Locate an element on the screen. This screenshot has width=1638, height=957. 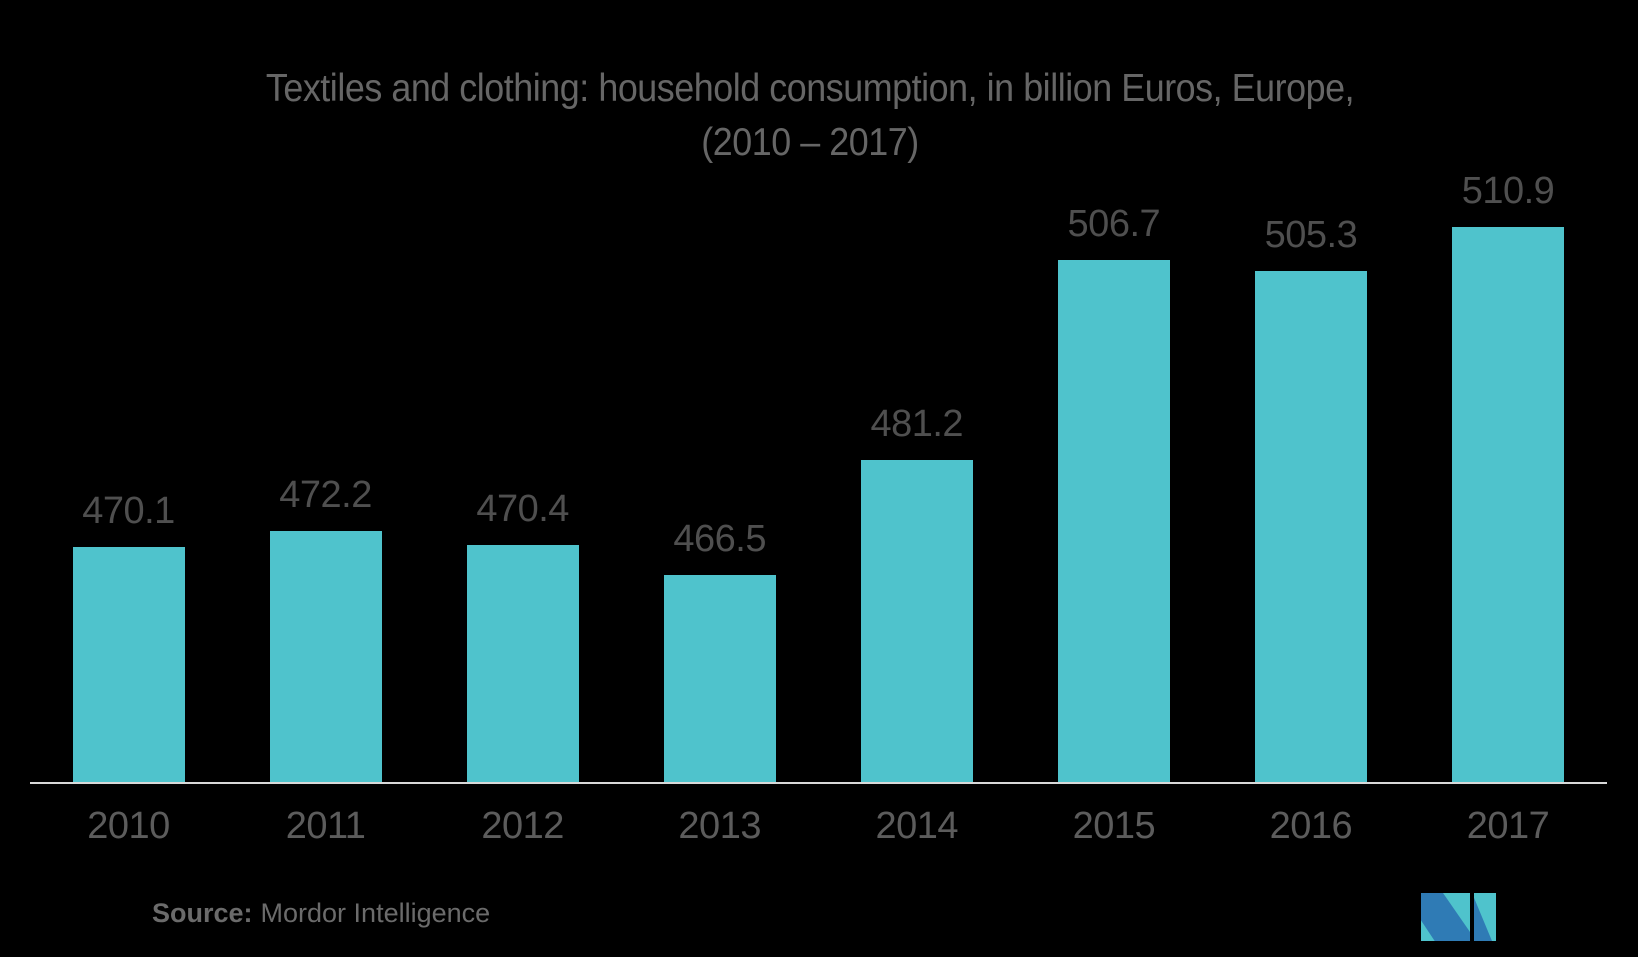
mordor-intelligence-logo is located at coordinates (1458, 917).